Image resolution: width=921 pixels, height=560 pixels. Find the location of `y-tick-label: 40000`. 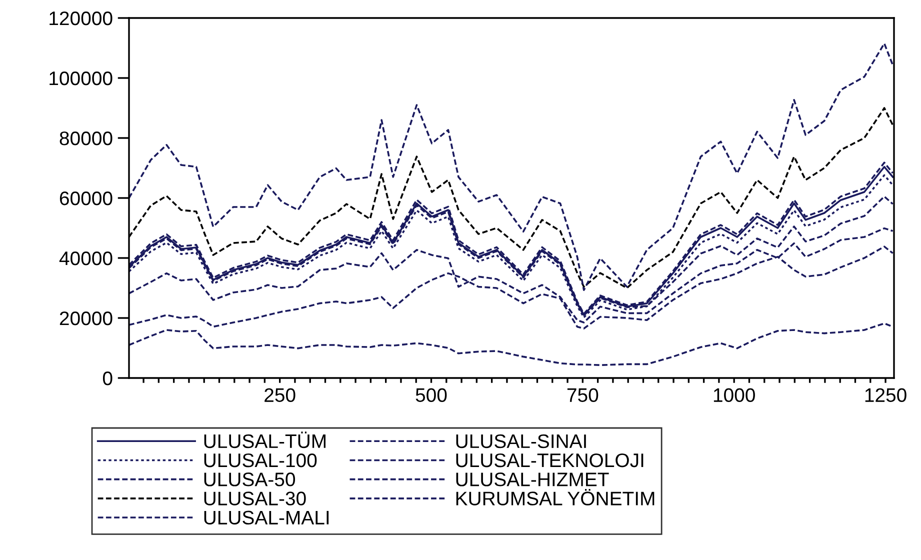

y-tick-label: 40000 is located at coordinates (85, 258).